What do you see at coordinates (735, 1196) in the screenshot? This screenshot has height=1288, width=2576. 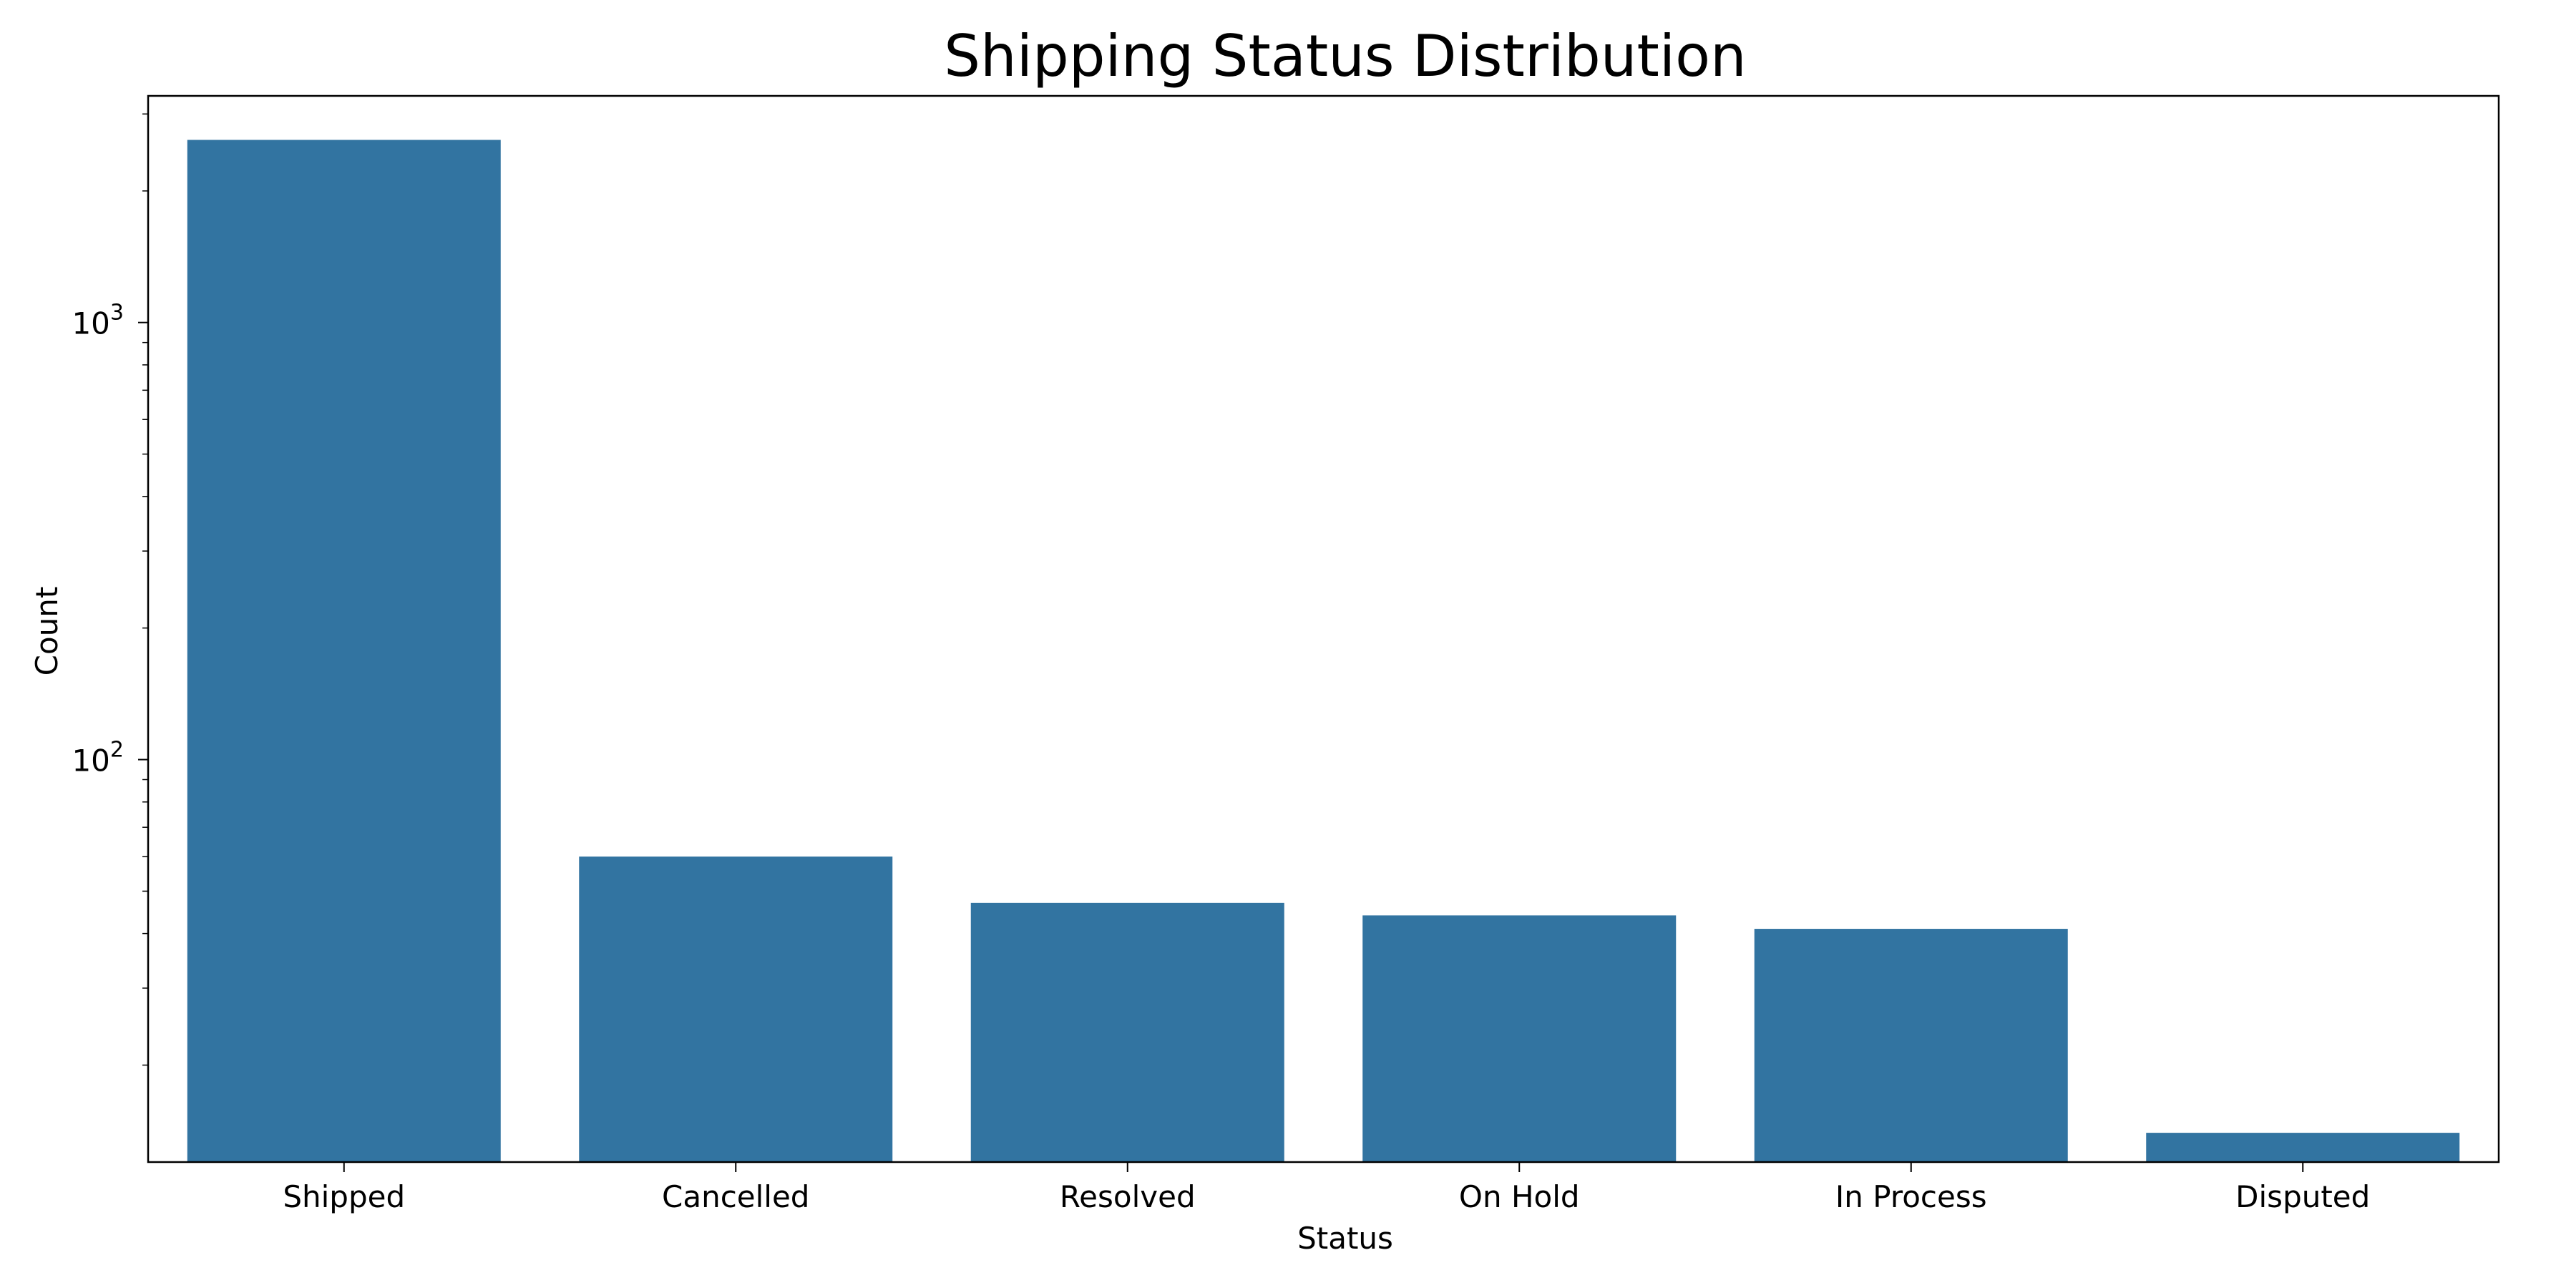 I see `x-tick-label: Cancelled` at bounding box center [735, 1196].